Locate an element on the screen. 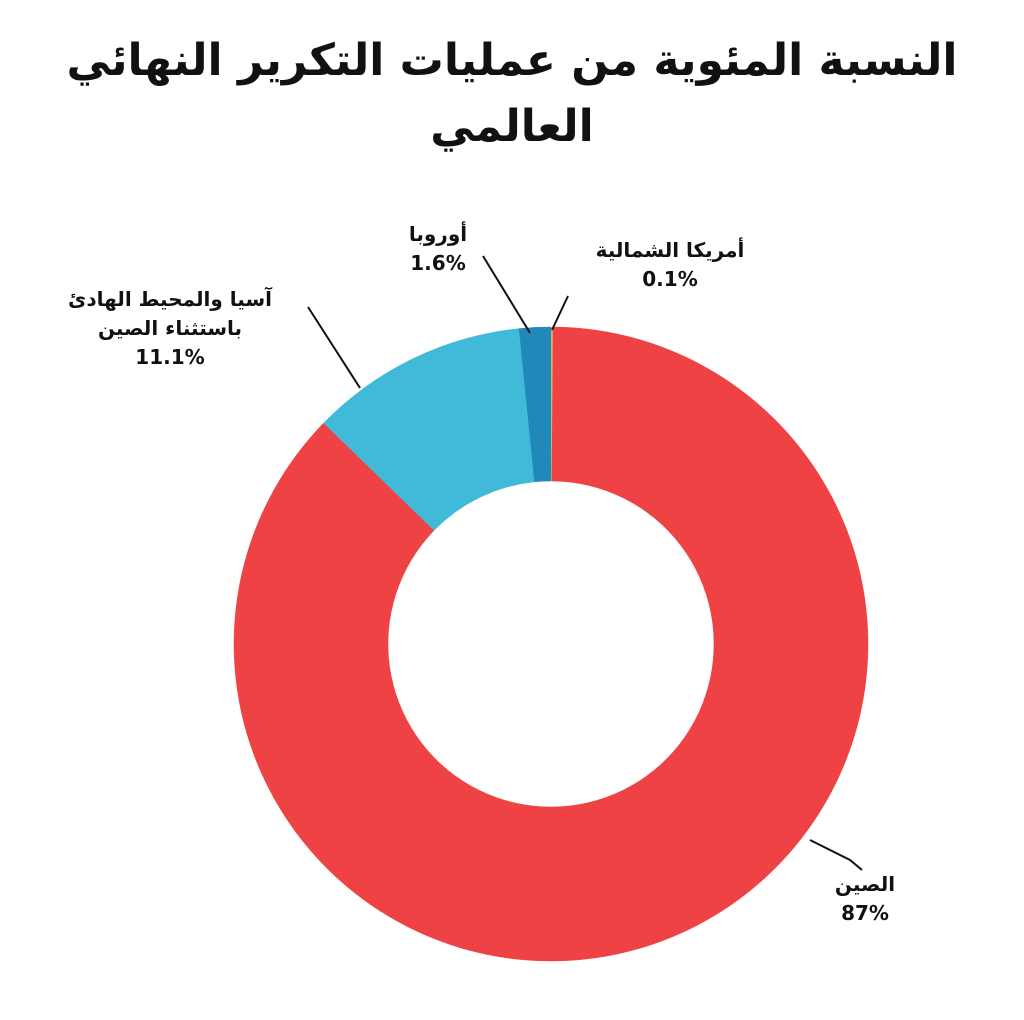 This screenshot has width=1024, height=1020. slice-label-north-america: أمريكا الشمالية 0.1% is located at coordinates (670, 265).